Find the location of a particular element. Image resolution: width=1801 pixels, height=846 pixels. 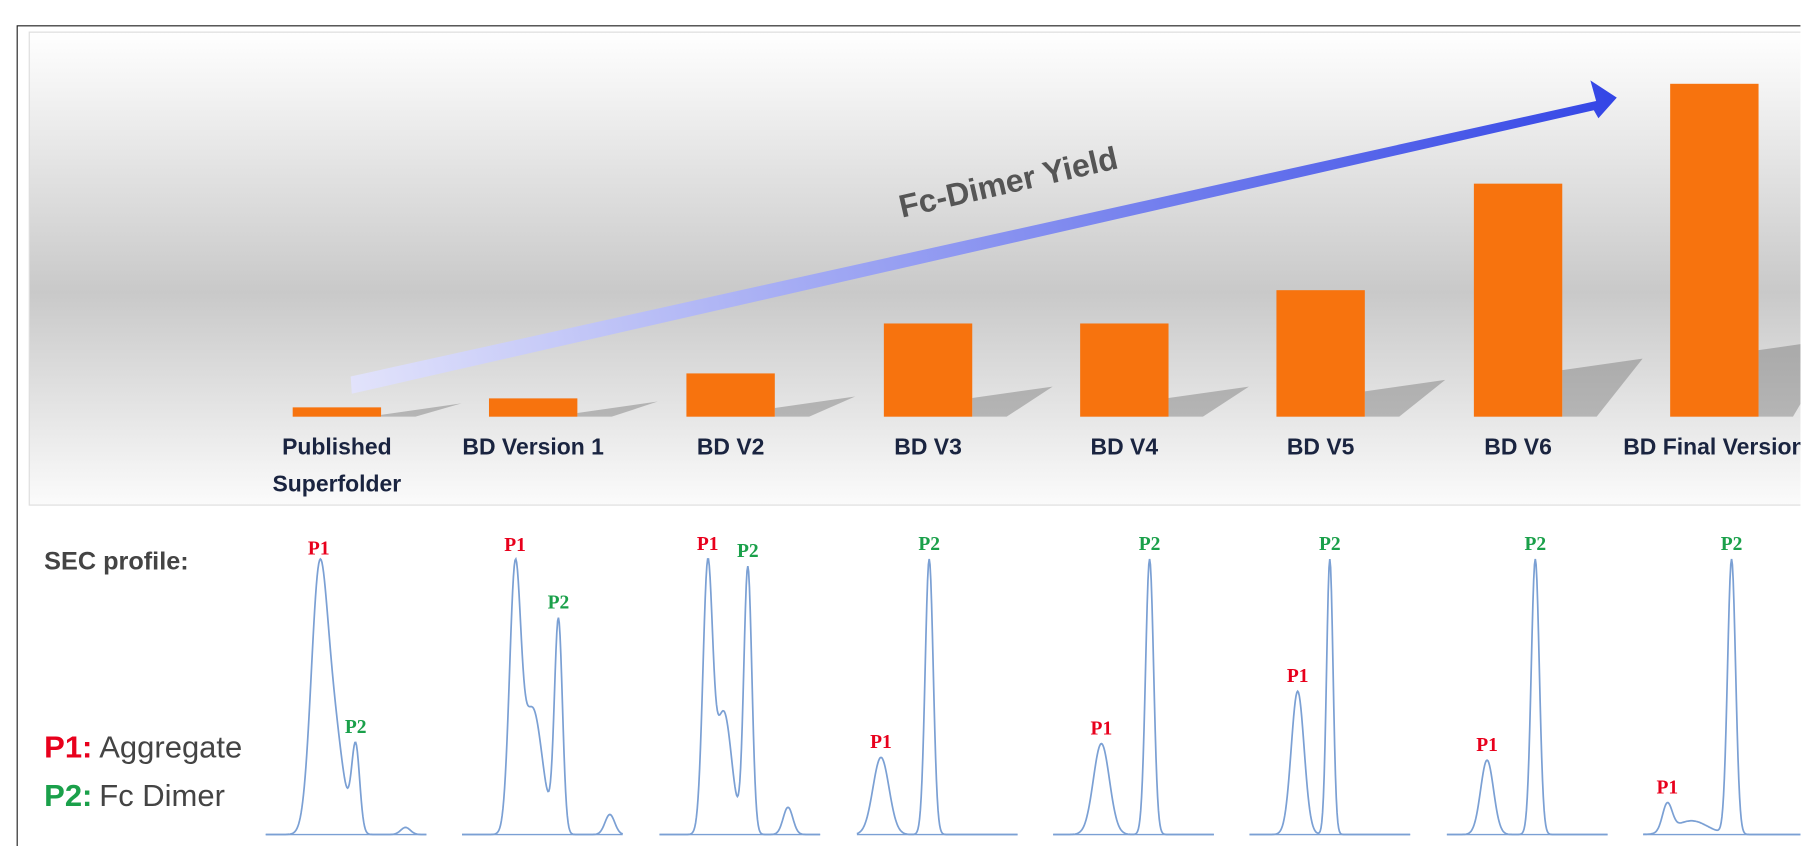

legend-text: Aggregate is located at coordinates (170, 747).